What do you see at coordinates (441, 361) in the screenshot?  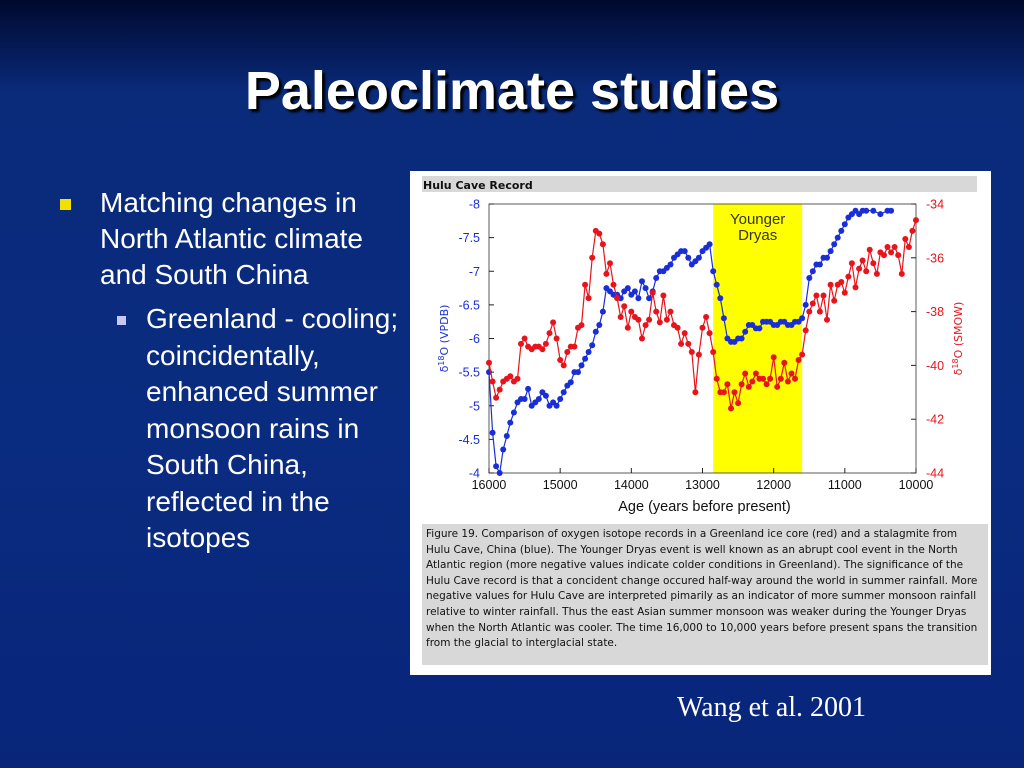 I see `y-left-axis-label-part: 18` at bounding box center [441, 361].